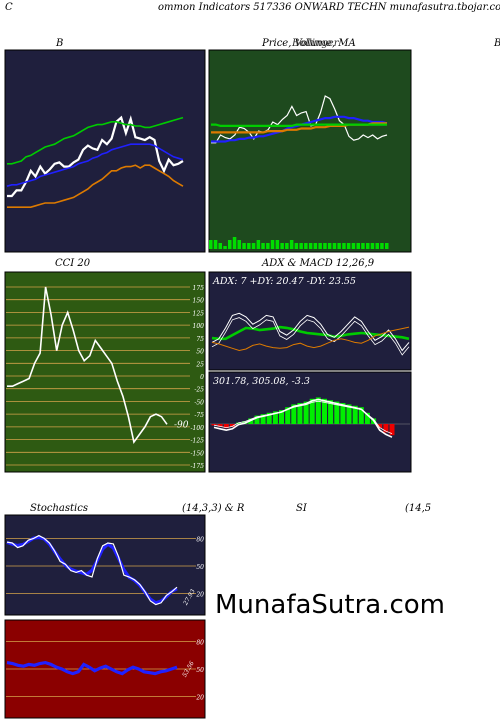  Describe the element at coordinates (301, 508) in the screenshot. I see `rsi-title: SI` at that location.